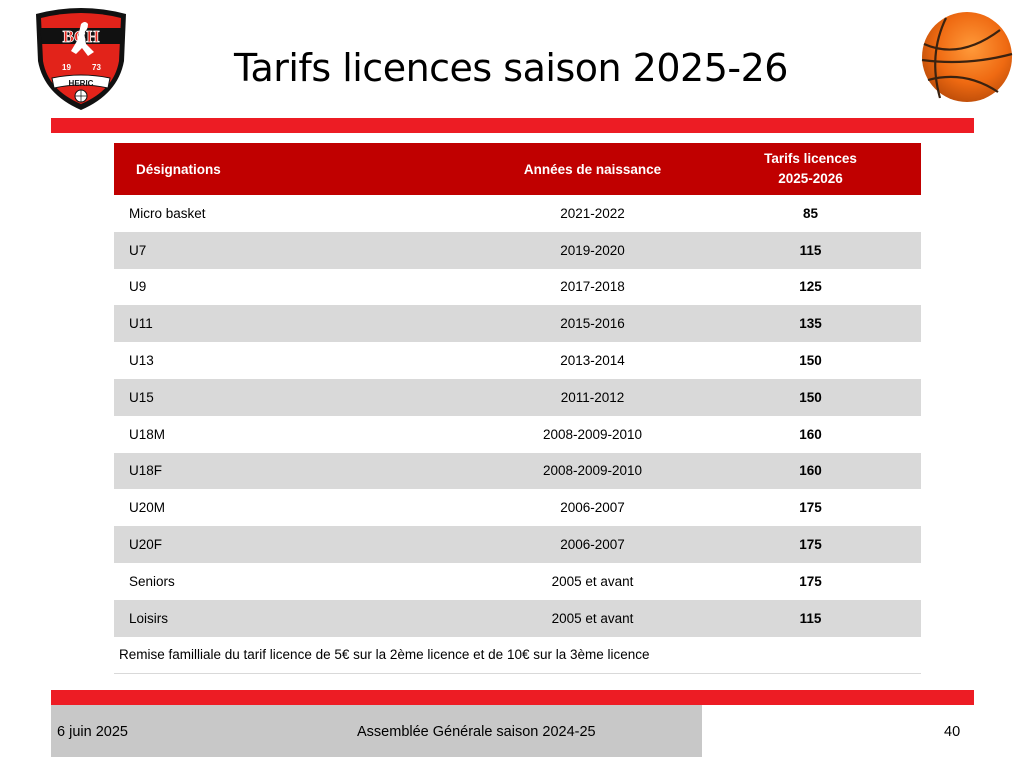 This screenshot has height=768, width=1022. I want to click on slide-title: Tarifs licences saison 2025-26, so click(511, 68).